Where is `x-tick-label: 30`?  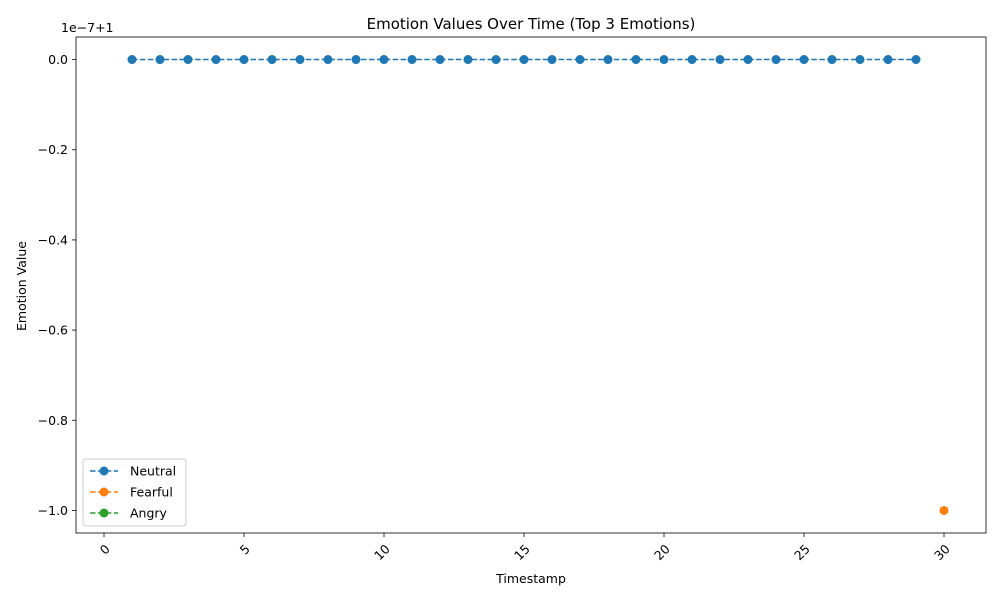
x-tick-label: 30 is located at coordinates (942, 552).